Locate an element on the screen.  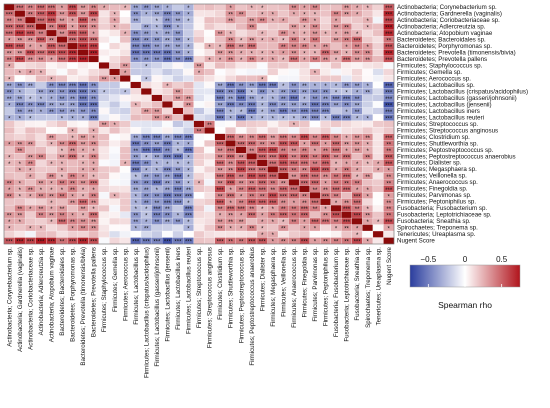
column-label: Firmicutes; Shuttleworthia sp. is located at coordinates (231, 287).